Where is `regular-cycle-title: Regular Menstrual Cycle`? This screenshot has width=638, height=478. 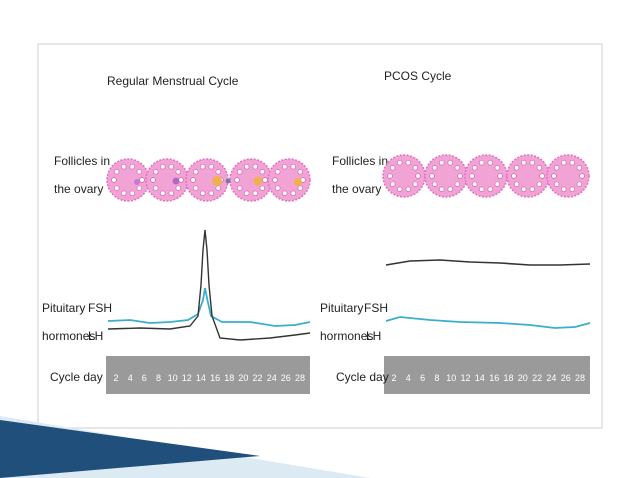 regular-cycle-title: Regular Menstrual Cycle is located at coordinates (173, 81).